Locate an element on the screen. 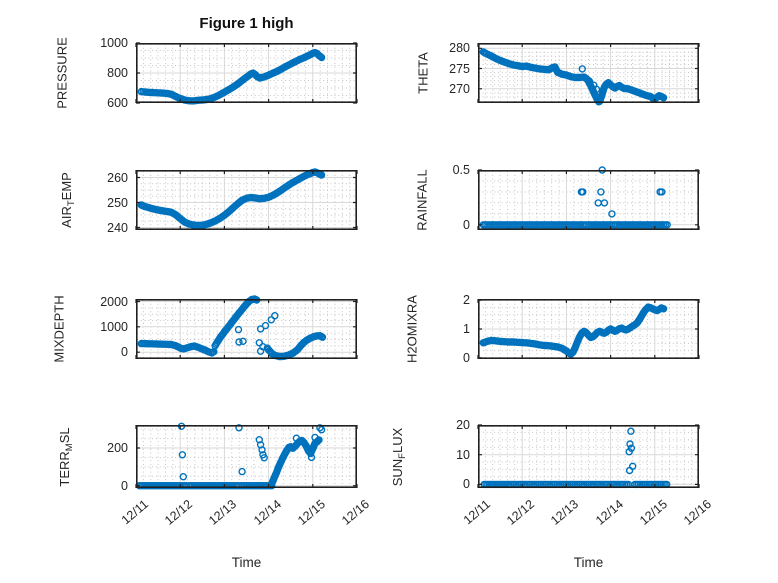 This screenshot has height=583, width=778. plot-theta is located at coordinates (588, 74).